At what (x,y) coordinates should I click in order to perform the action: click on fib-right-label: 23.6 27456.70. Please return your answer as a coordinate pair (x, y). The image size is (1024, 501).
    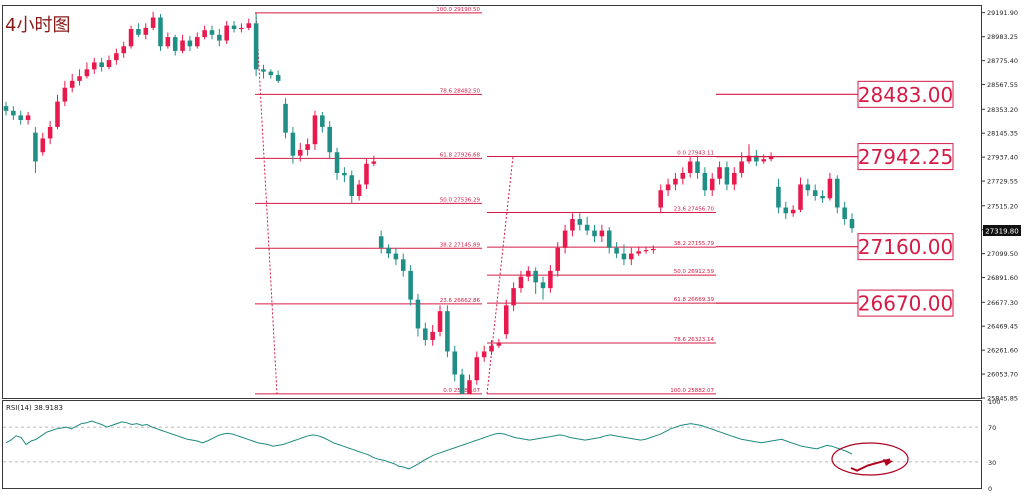
    Looking at the image, I should click on (694, 210).